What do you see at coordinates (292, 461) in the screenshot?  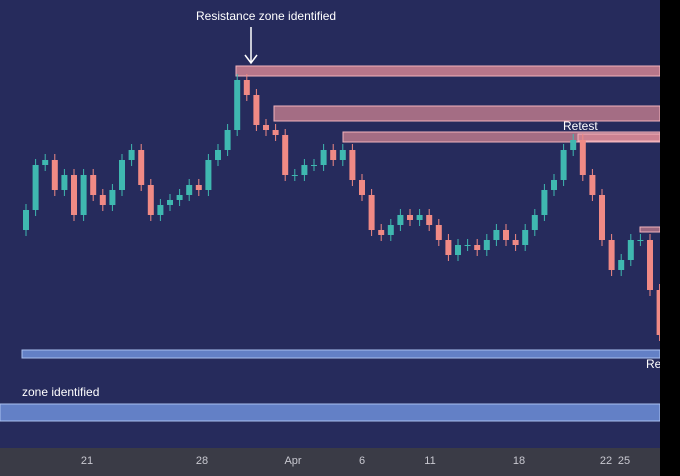 I see `x-tick-label: Apr` at bounding box center [292, 461].